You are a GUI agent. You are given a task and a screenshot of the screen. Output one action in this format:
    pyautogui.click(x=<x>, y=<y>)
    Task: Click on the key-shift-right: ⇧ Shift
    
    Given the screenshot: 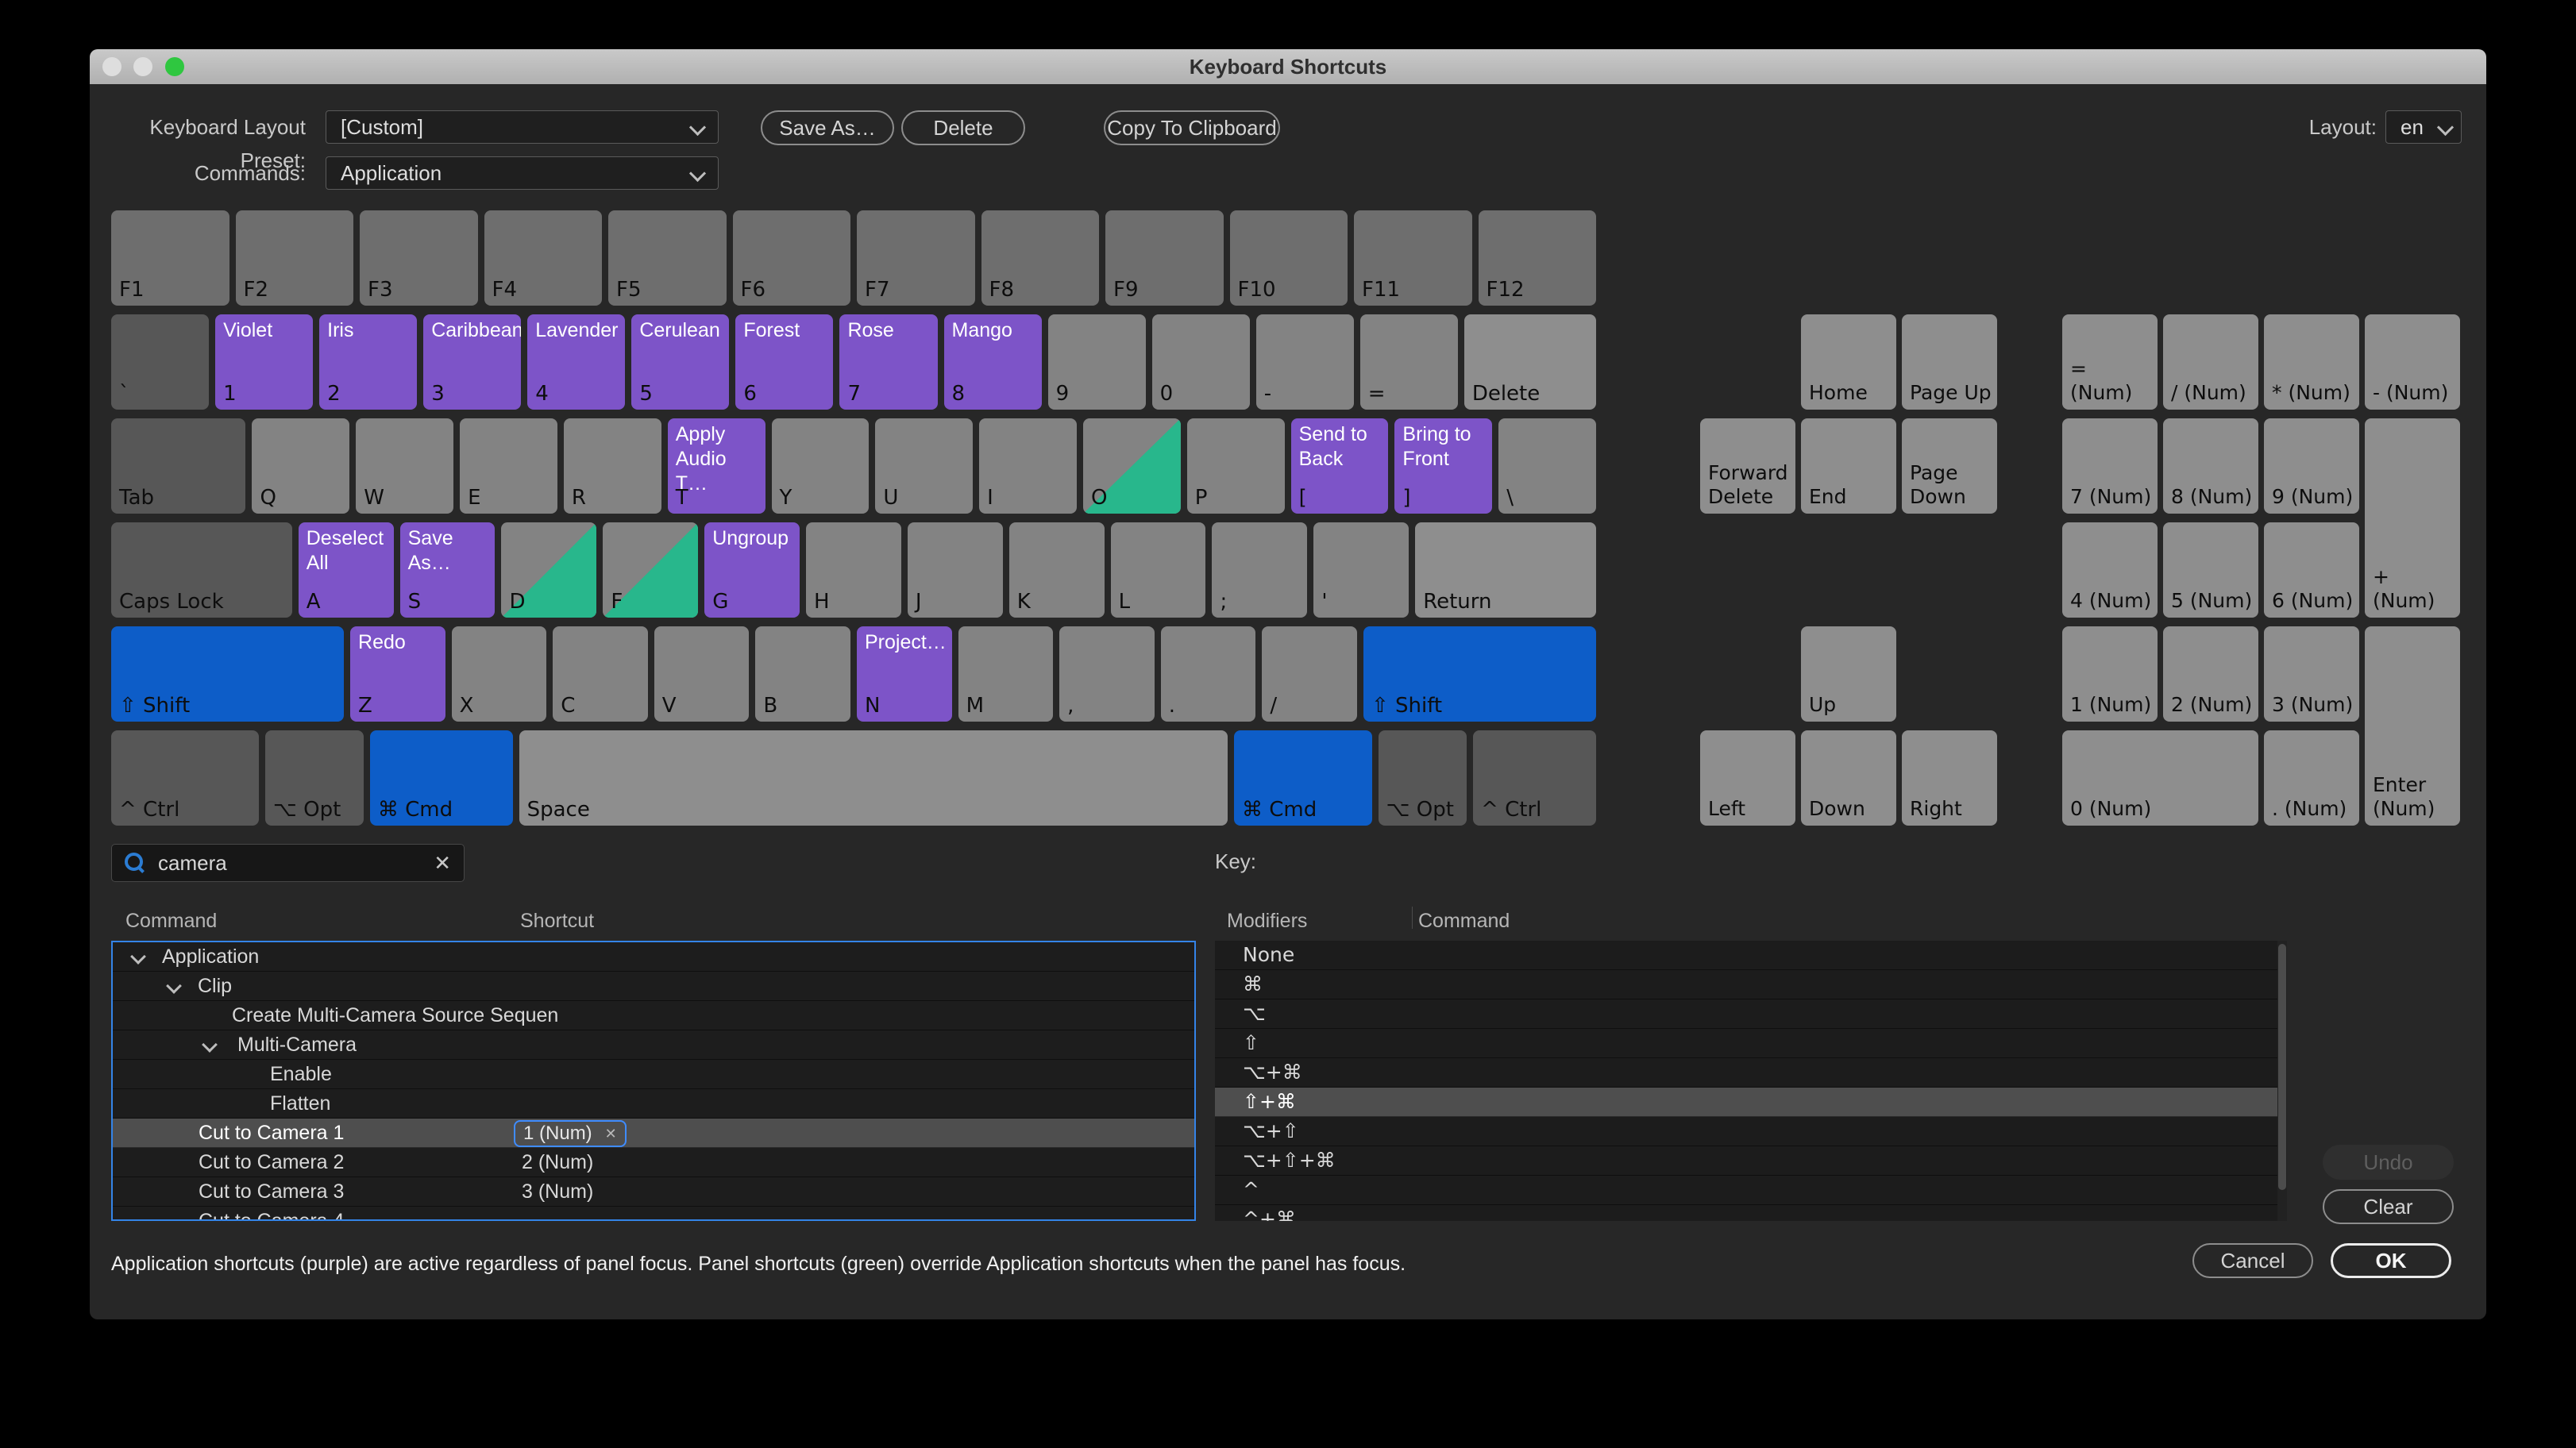 What is the action you would take?
    pyautogui.click(x=1479, y=674)
    